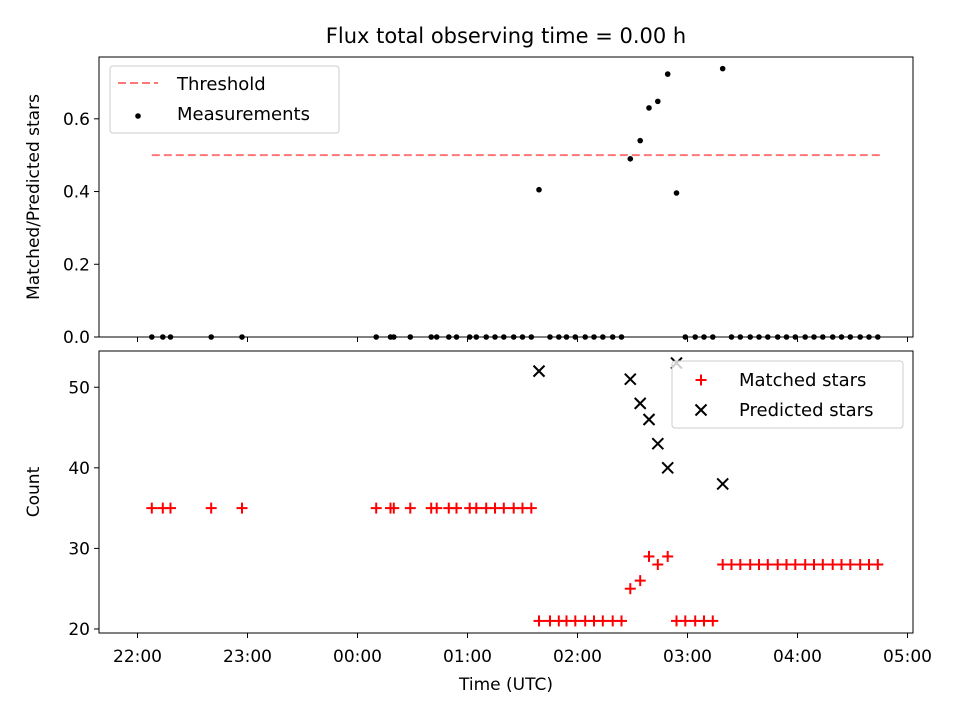 This screenshot has height=720, width=960. Describe the element at coordinates (243, 114) in the screenshot. I see `legend-measurements-label: Measurements` at that location.